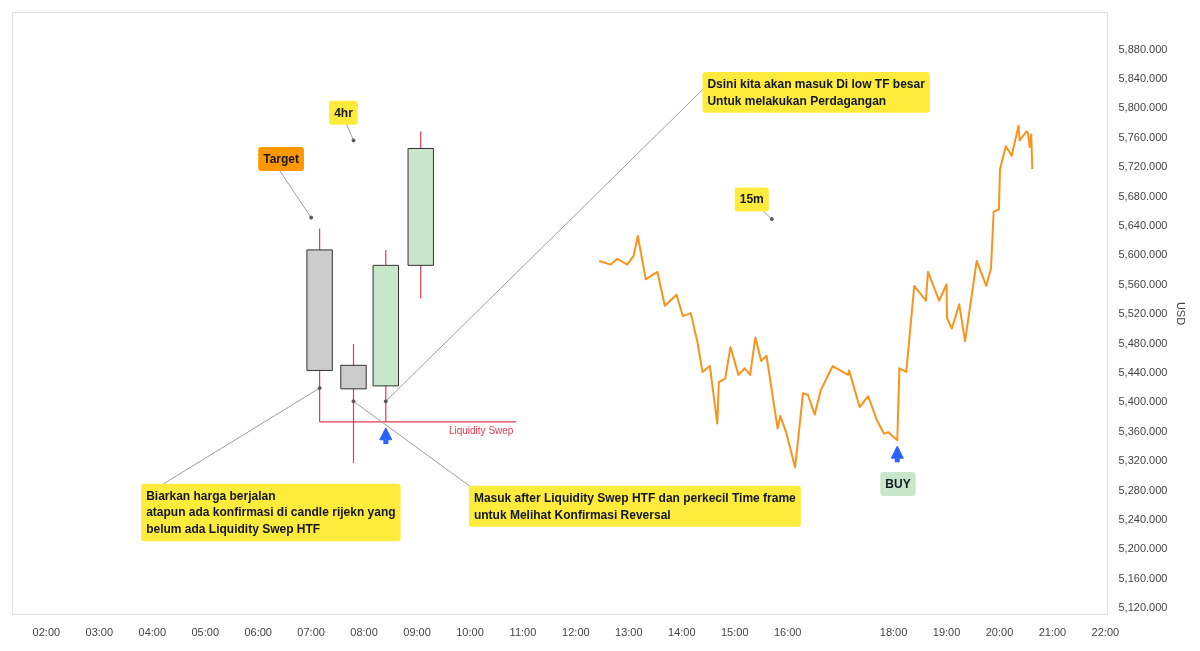  What do you see at coordinates (1143, 313) in the screenshot?
I see `y-tick-label: 5,520.000` at bounding box center [1143, 313].